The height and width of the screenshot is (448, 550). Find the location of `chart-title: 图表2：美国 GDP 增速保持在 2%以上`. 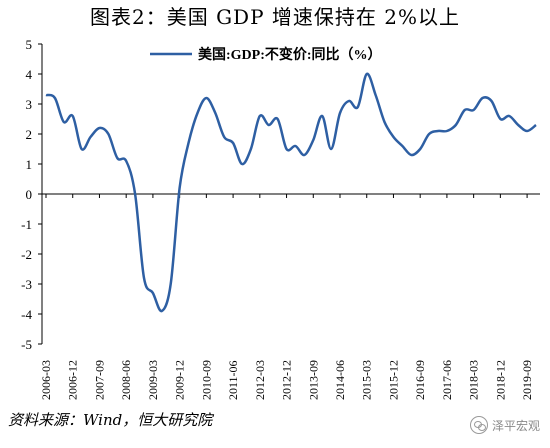

chart-title: 图表2：美国 GDP 增速保持在 2%以上 is located at coordinates (275, 17).